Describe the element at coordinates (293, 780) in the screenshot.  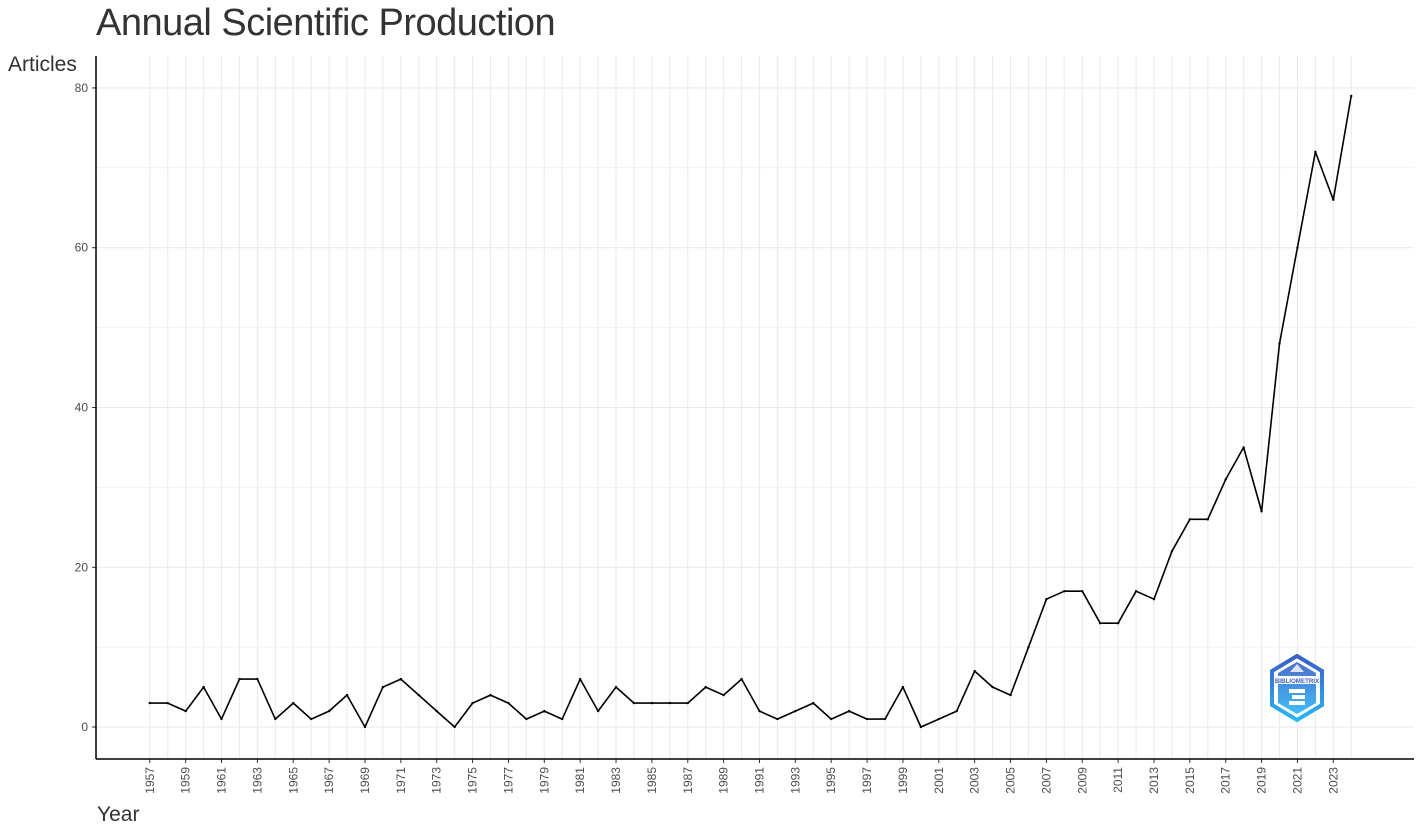
I see `x-tick-label: 1965` at that location.